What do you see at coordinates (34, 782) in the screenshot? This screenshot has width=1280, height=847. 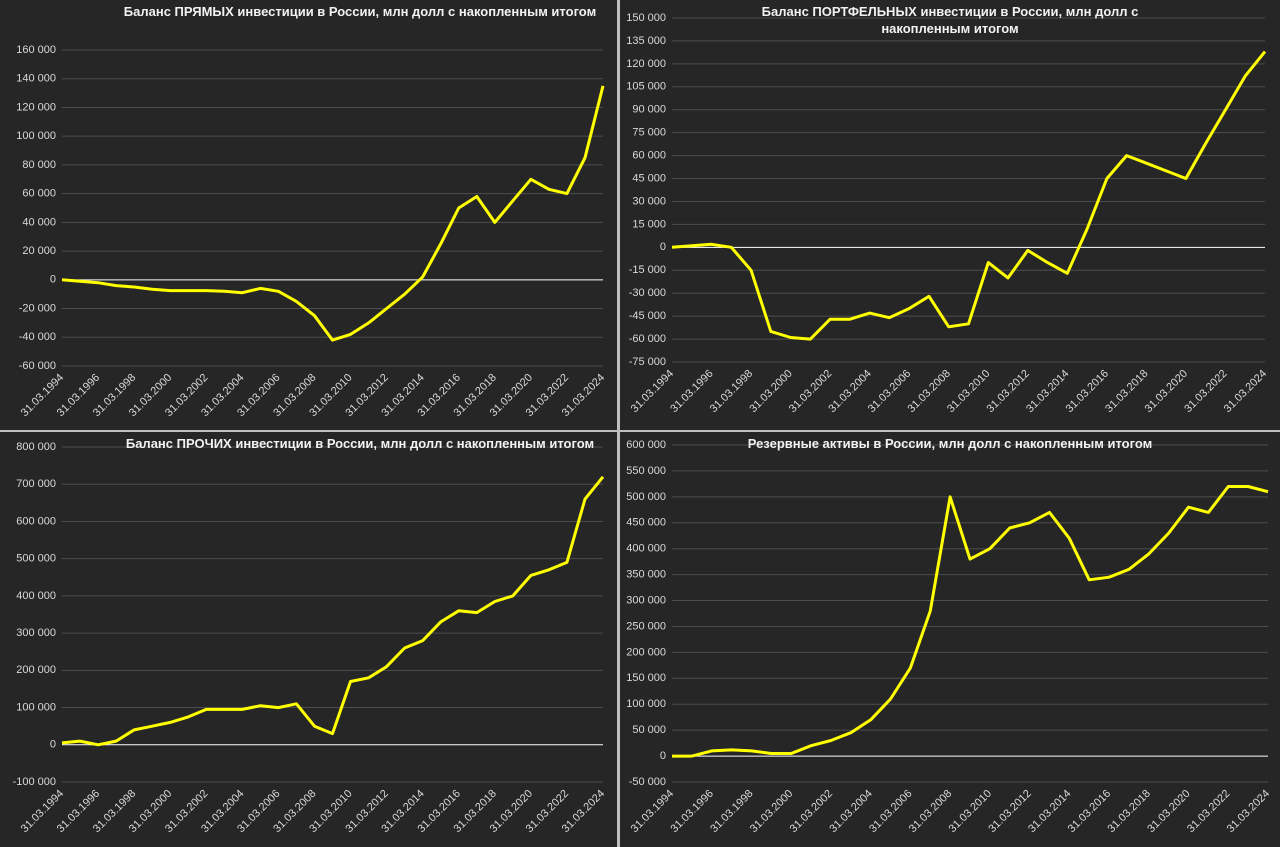 I see `y-tick-label: -100 000` at bounding box center [34, 782].